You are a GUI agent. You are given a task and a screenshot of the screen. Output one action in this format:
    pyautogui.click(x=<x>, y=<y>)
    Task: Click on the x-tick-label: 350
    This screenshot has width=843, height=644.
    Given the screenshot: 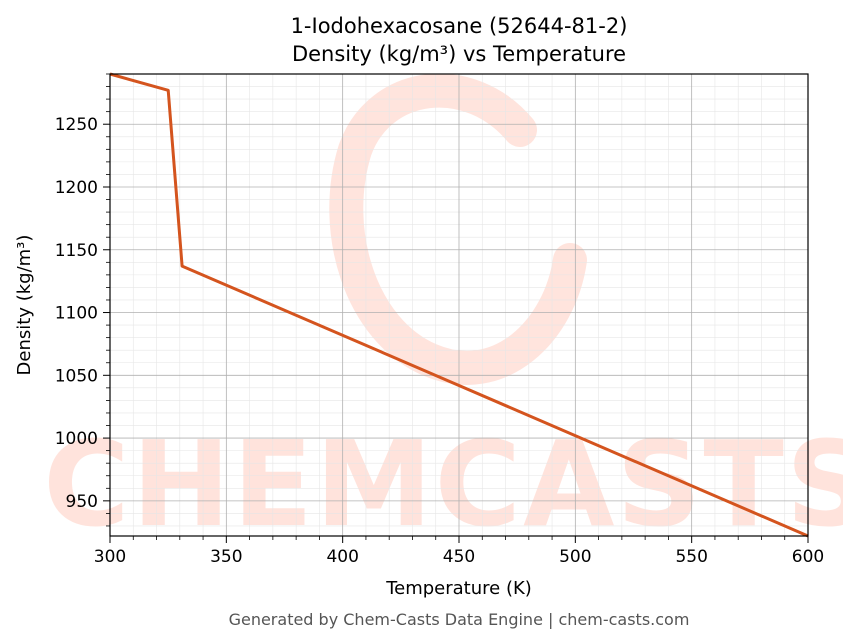 What is the action you would take?
    pyautogui.click(x=226, y=557)
    